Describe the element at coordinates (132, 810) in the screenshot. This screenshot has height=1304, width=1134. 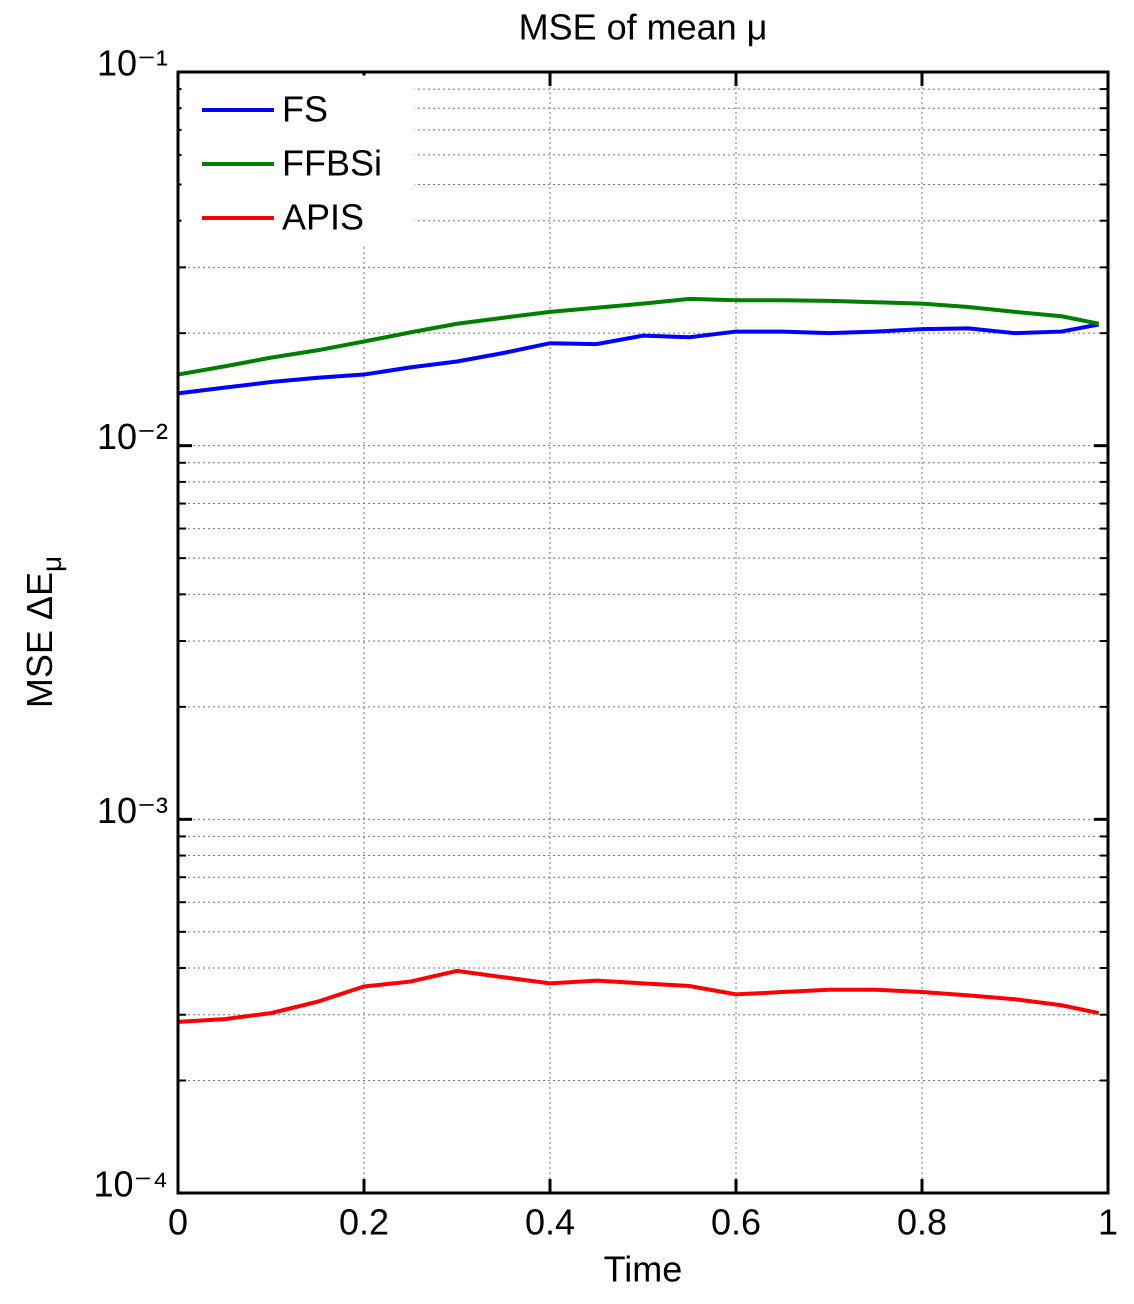
I see `y-tick-label: 10⁻³` at that location.